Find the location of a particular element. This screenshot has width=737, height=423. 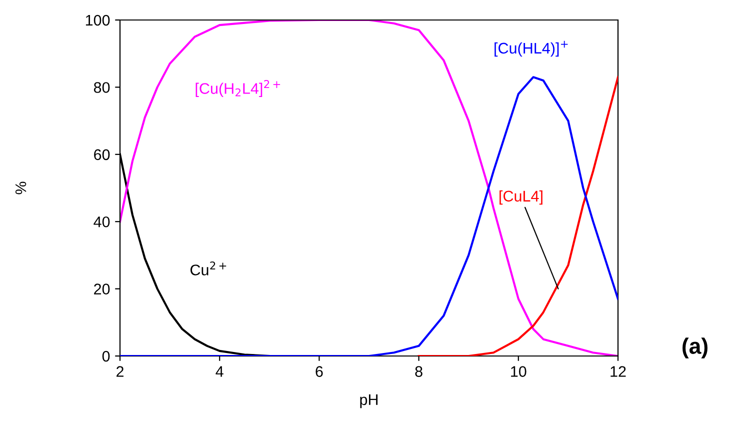

x-tick-label: 8 is located at coordinates (418, 371).